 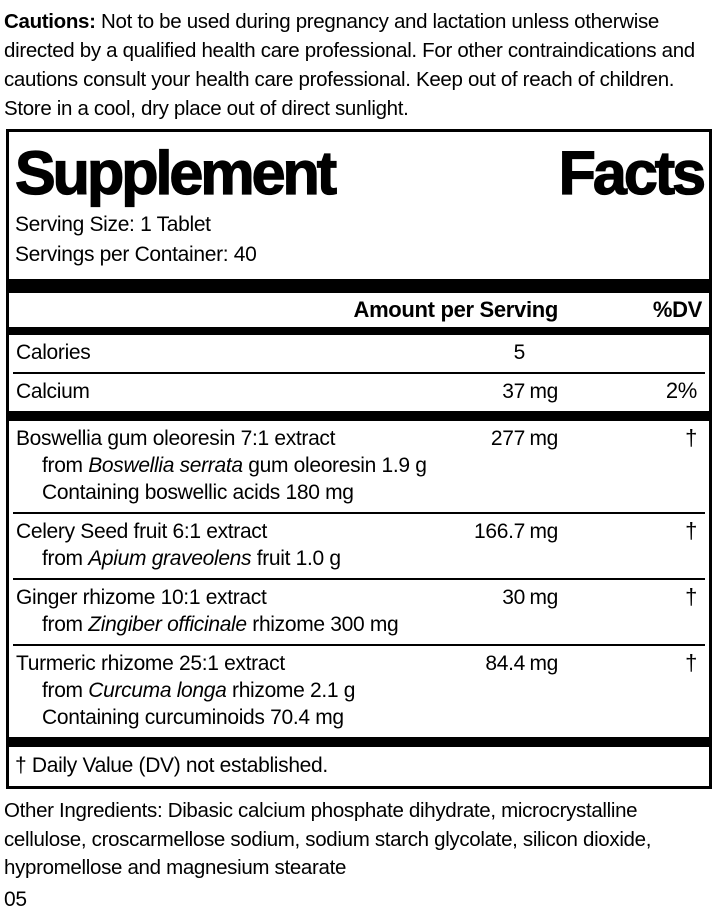 I want to click on amount-per-serving: 37 mg, so click(x=530, y=391).